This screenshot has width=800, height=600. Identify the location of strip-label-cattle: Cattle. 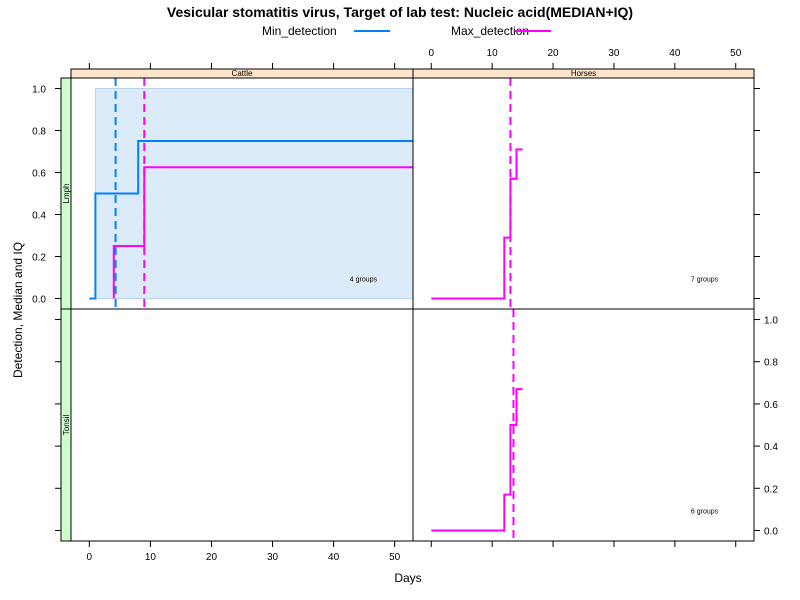
(242, 73).